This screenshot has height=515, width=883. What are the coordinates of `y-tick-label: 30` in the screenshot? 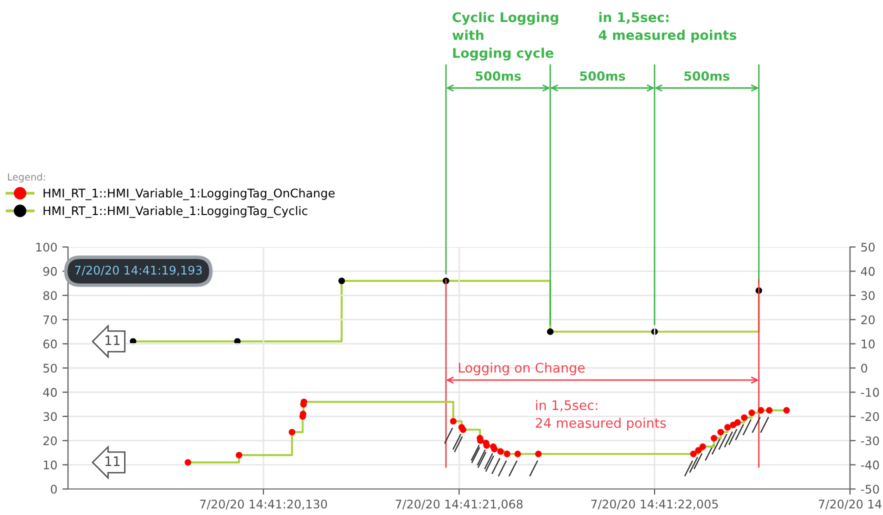 It's located at (50, 417).